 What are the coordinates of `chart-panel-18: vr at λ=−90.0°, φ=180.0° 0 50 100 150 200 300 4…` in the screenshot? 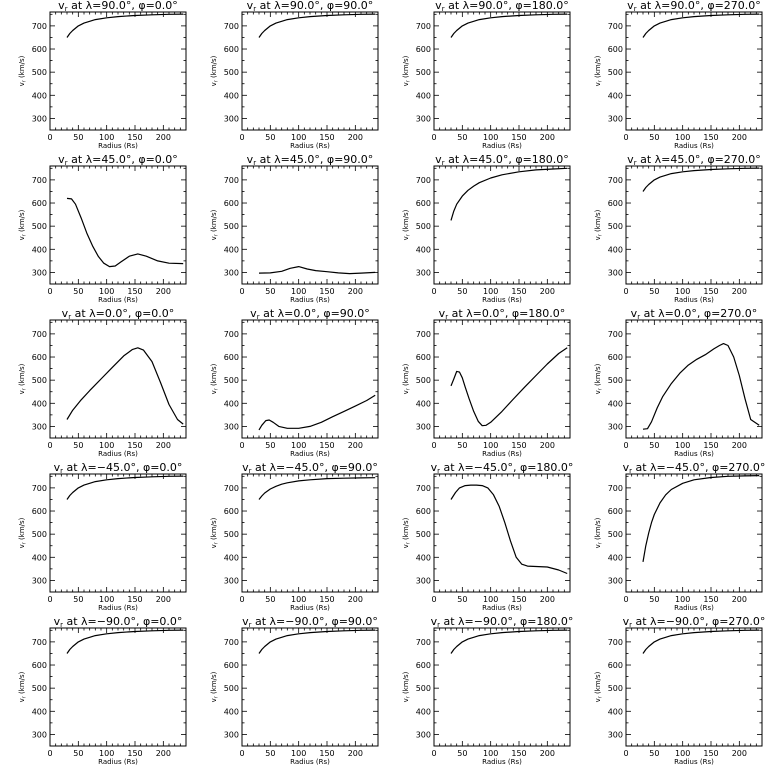 It's located at (487, 690).